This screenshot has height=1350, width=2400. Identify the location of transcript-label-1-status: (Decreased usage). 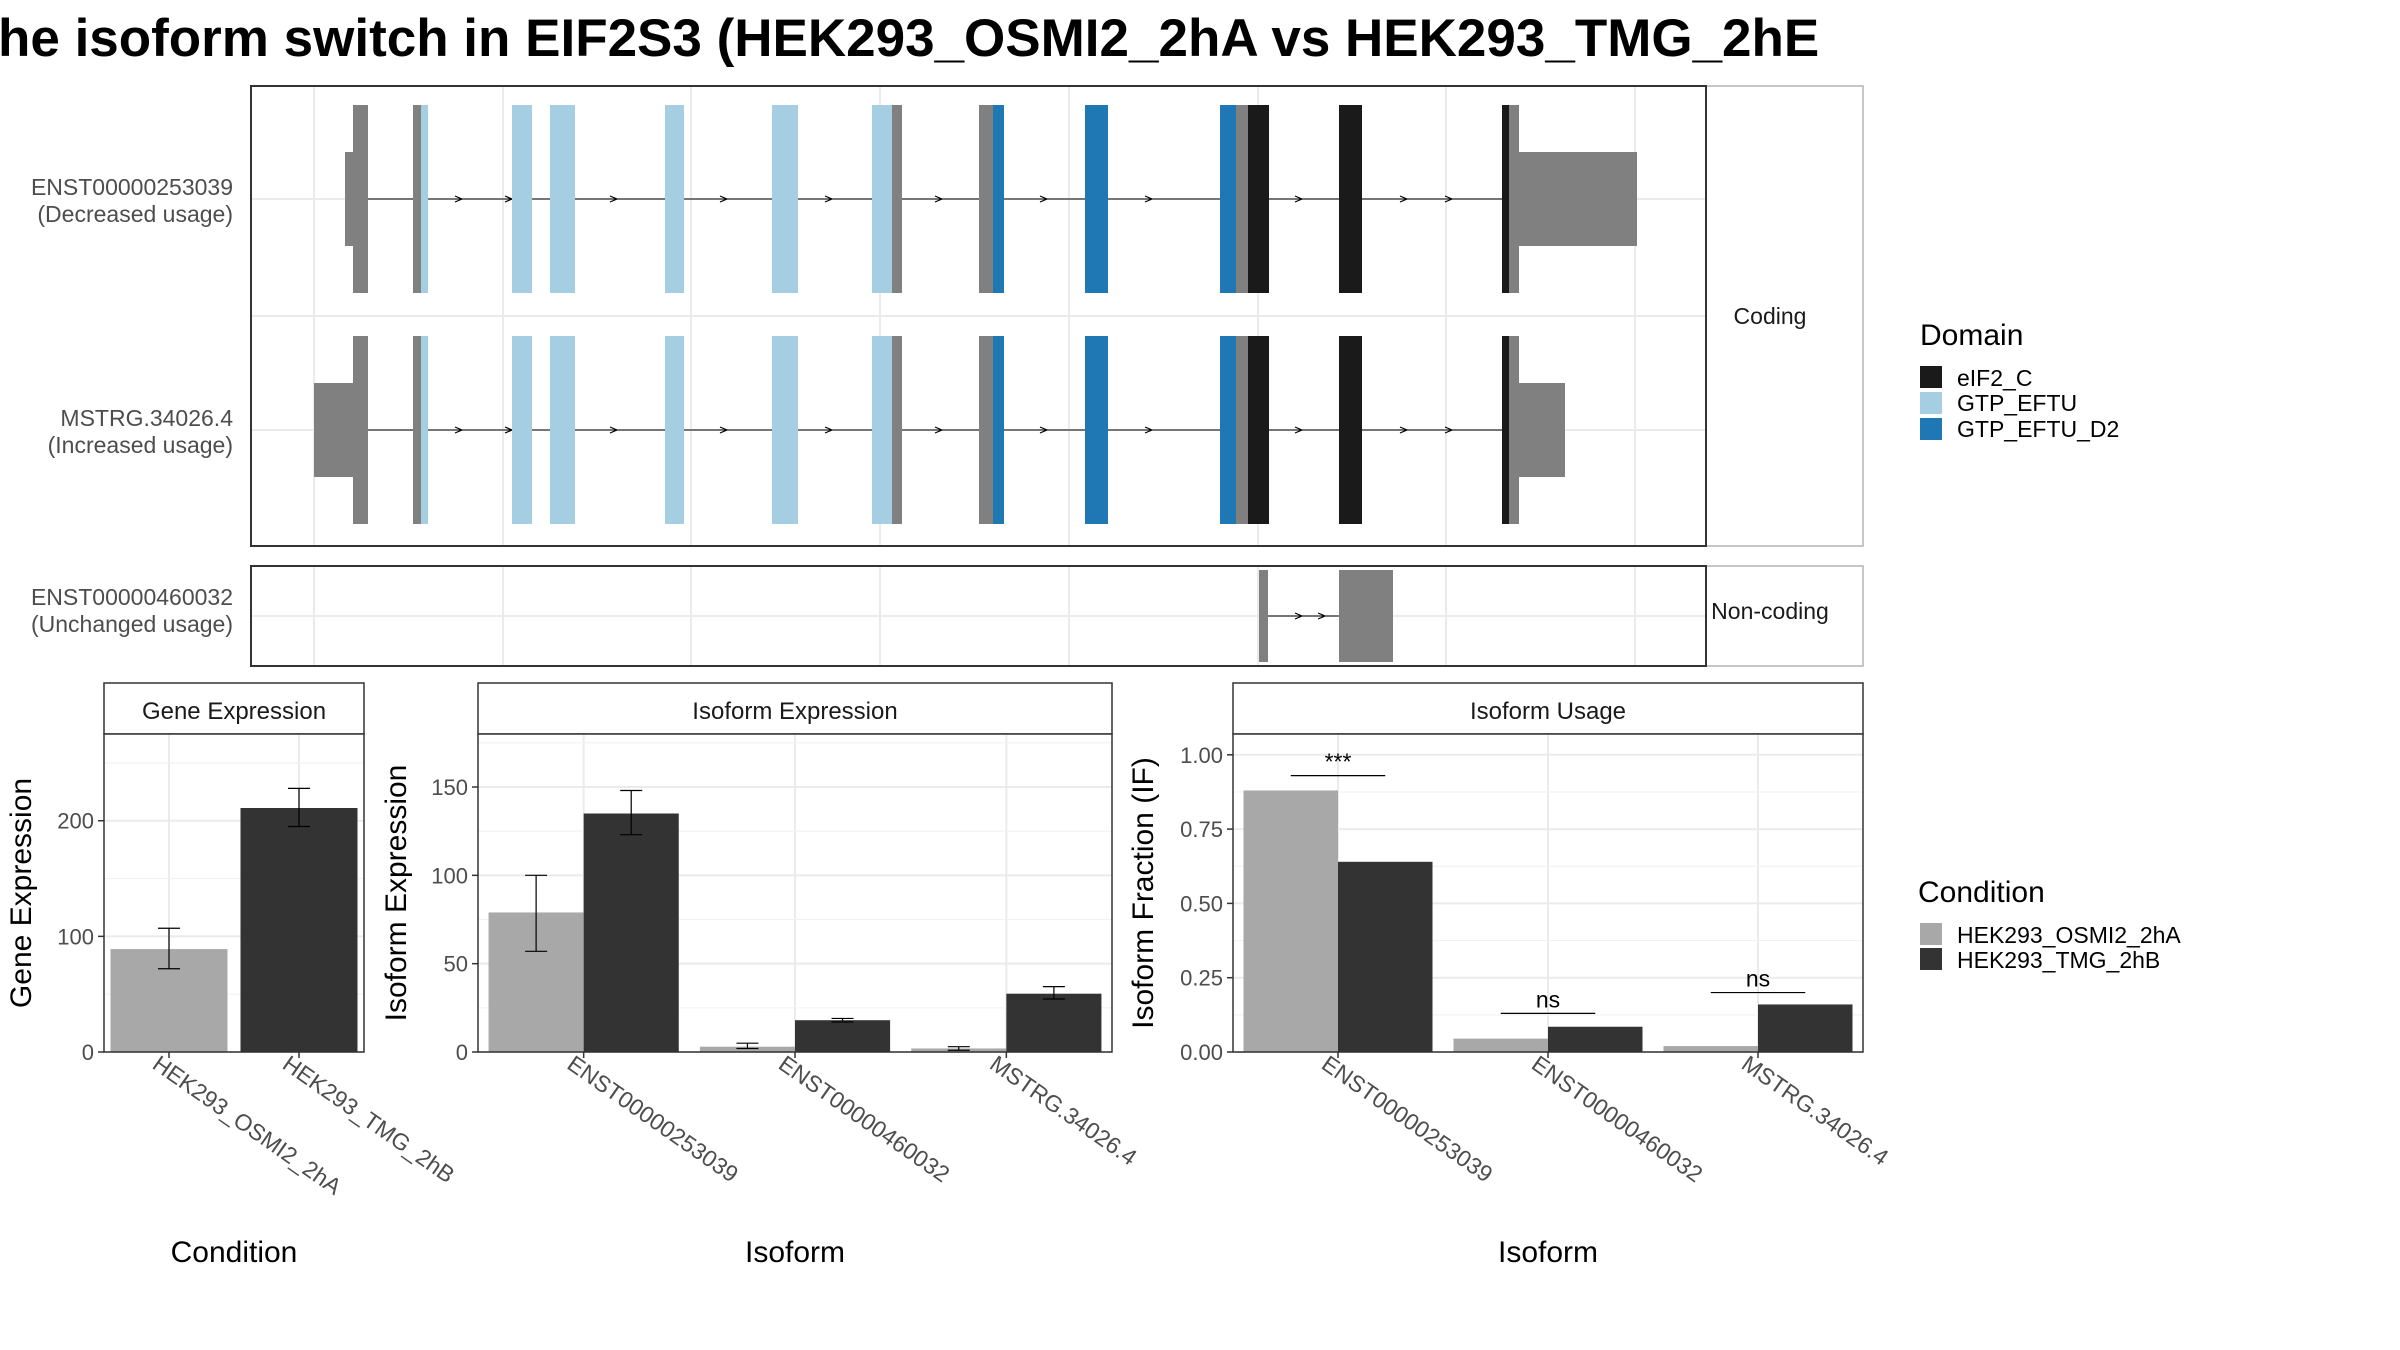
(135, 214).